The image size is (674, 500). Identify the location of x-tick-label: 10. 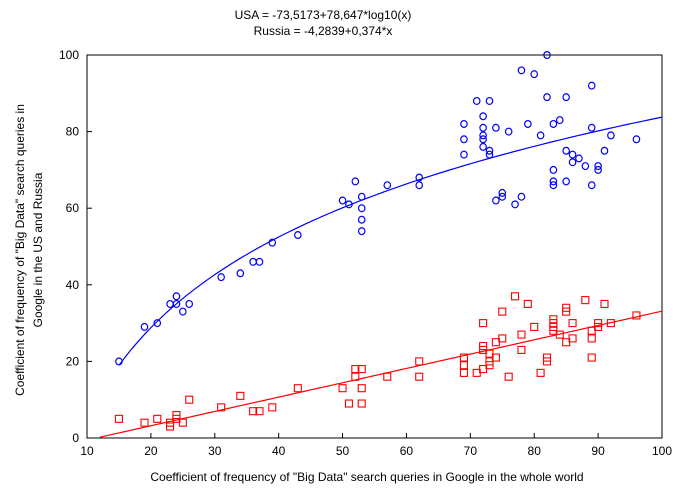
(87, 451).